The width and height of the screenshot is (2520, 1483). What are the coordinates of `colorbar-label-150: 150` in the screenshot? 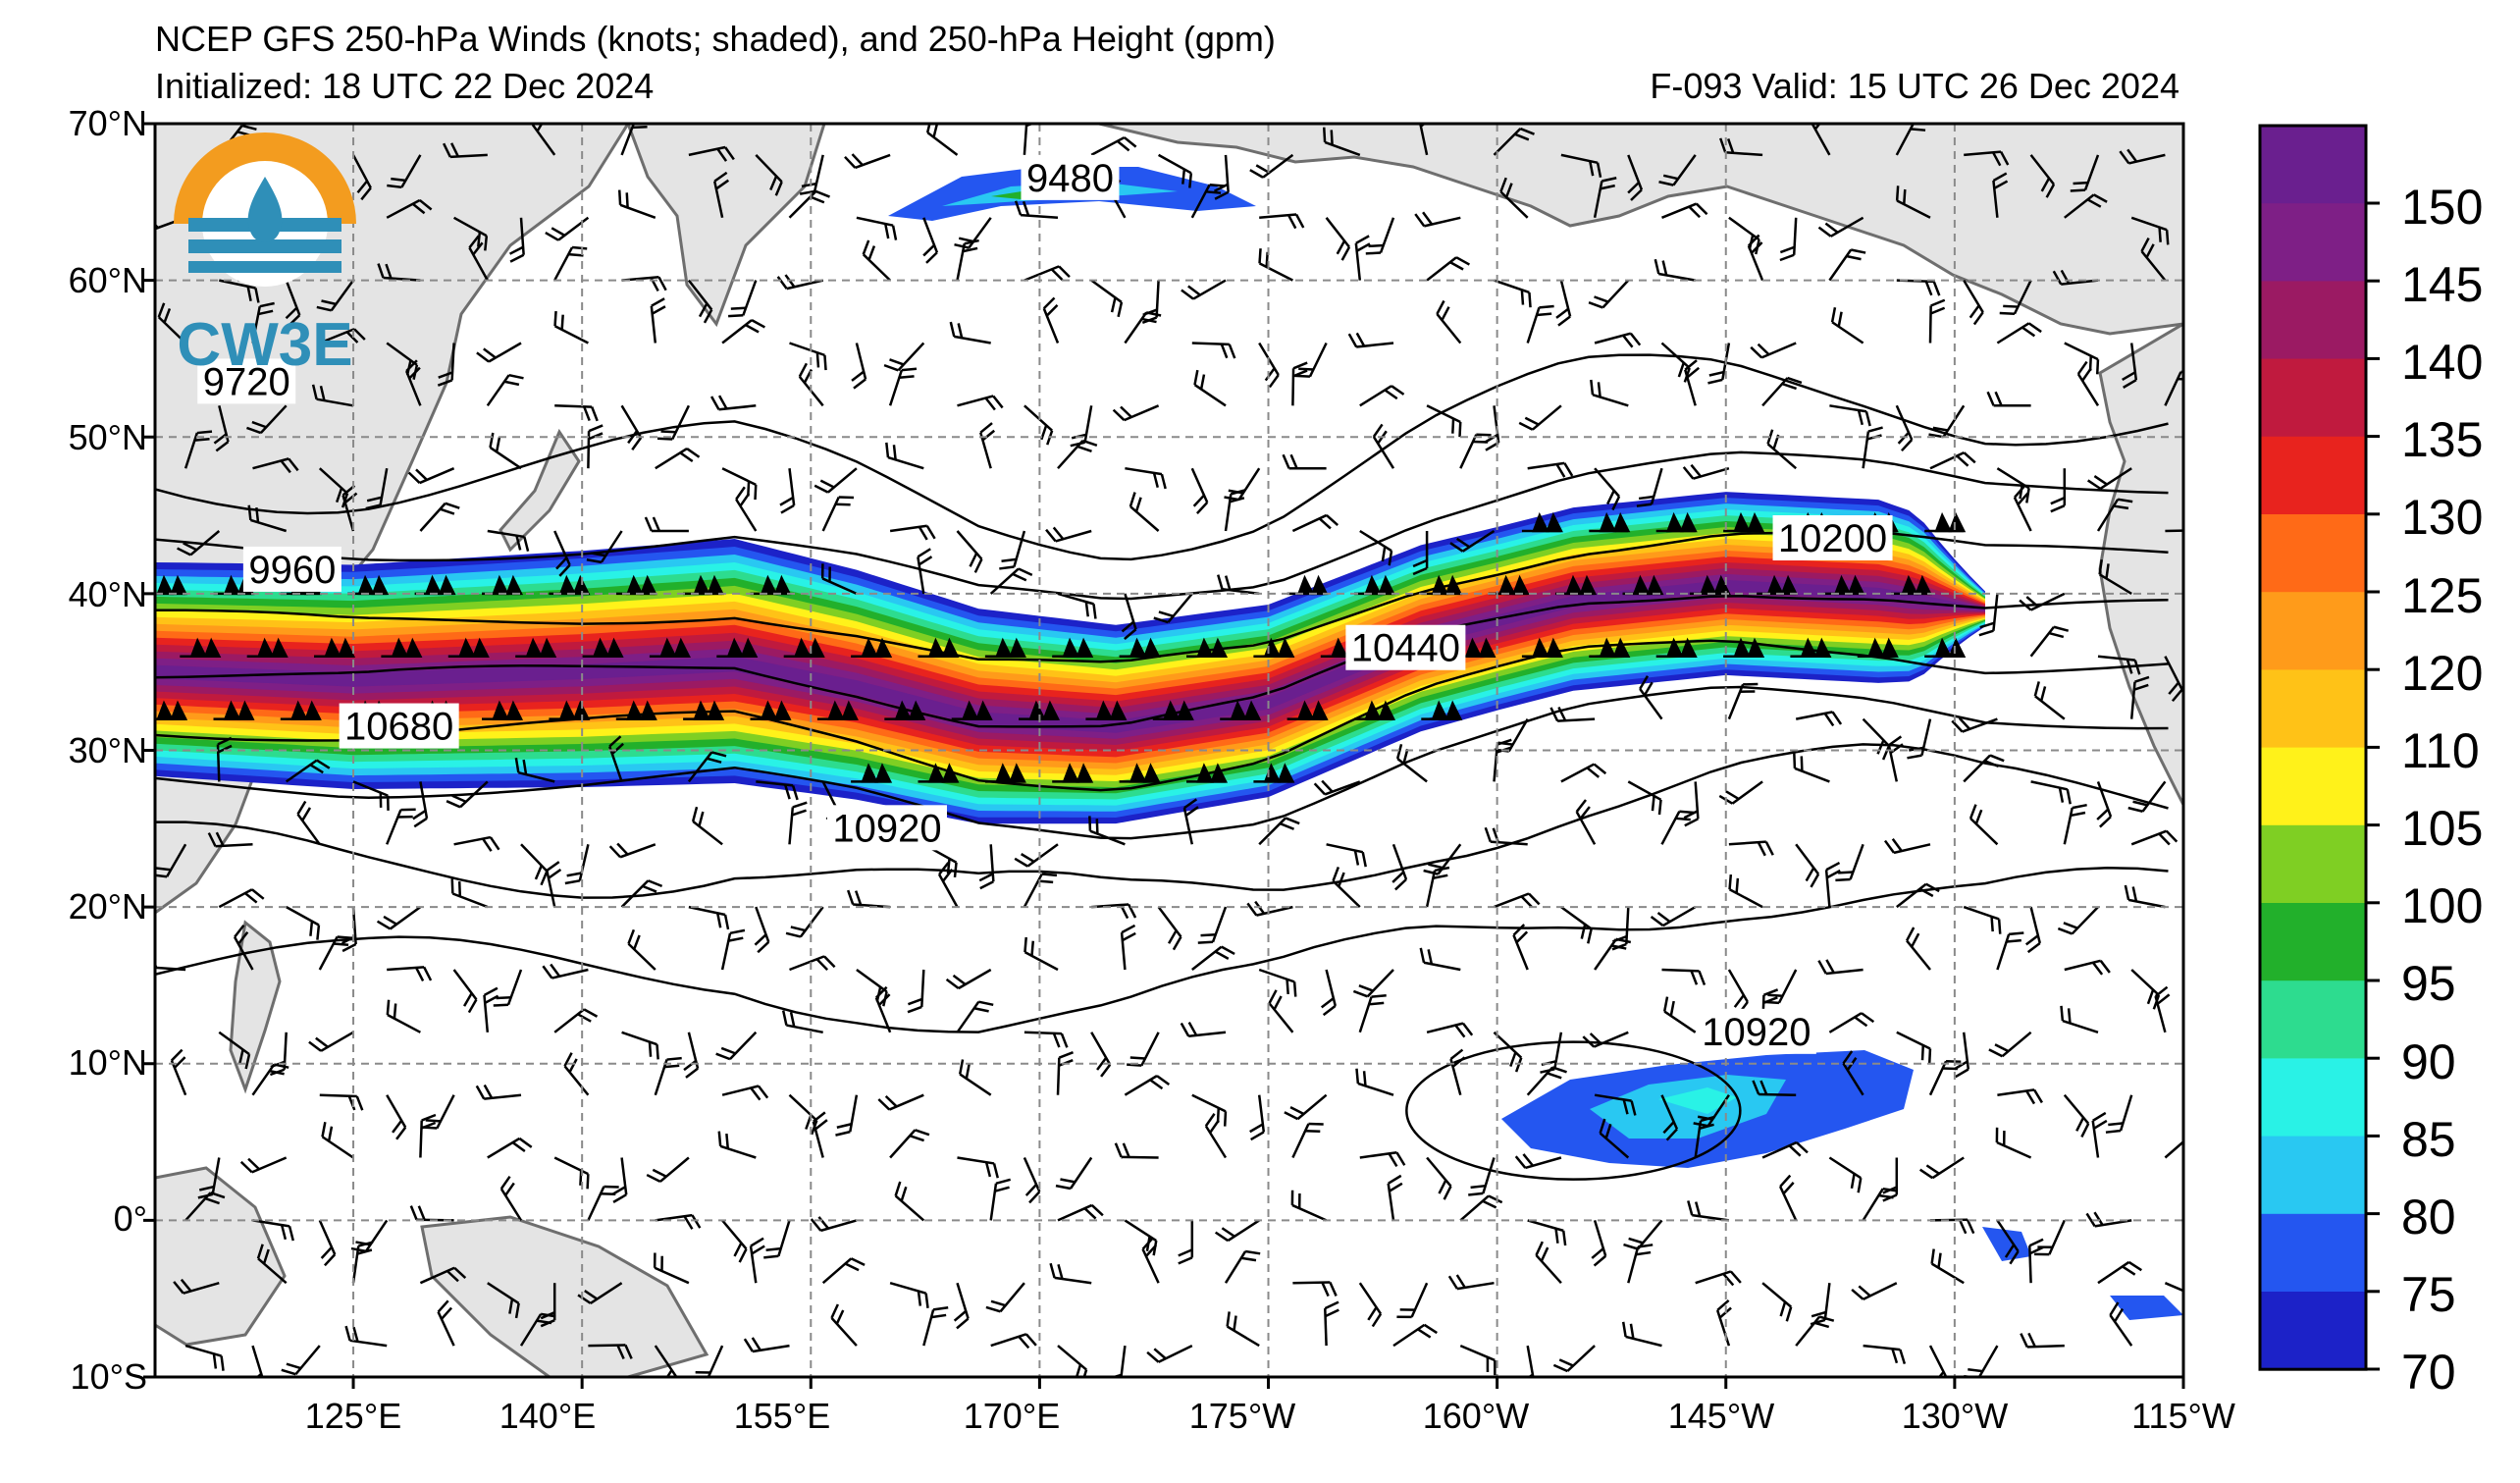 It's located at (2442, 207).